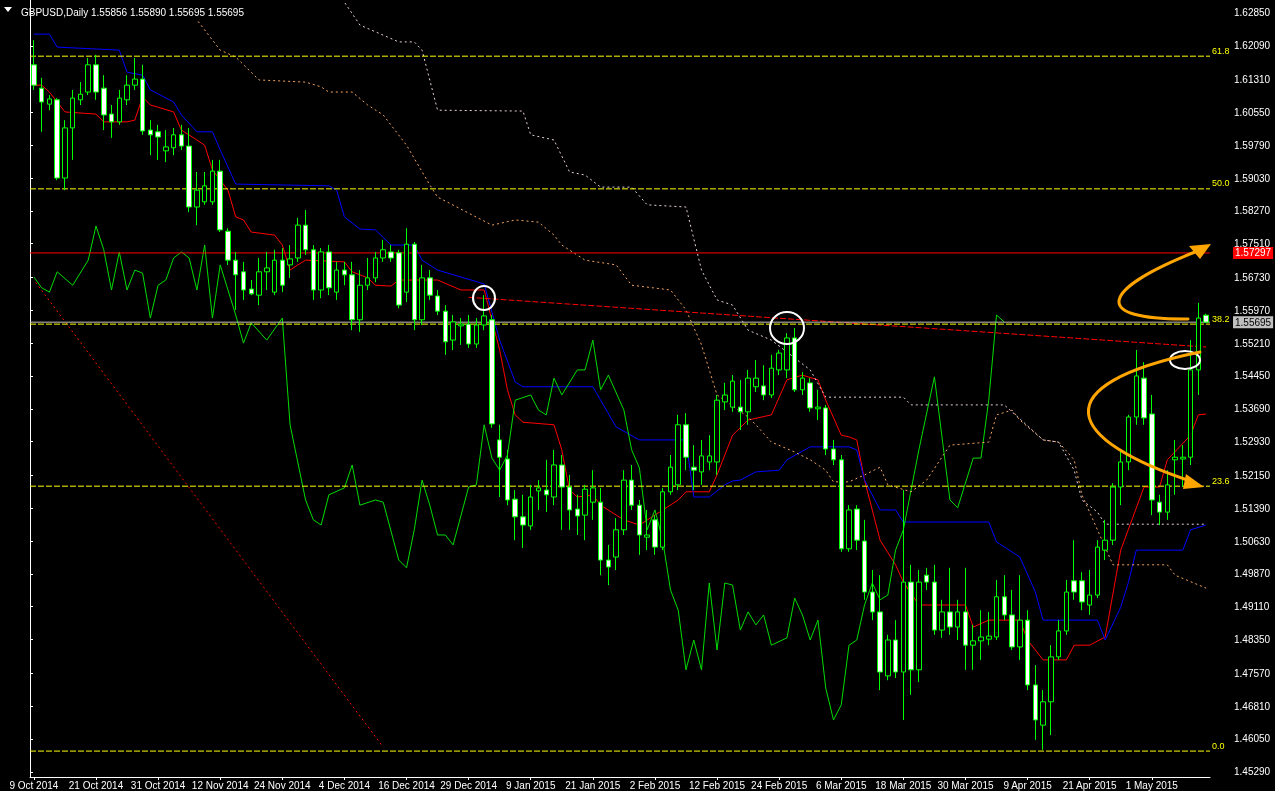 The image size is (1275, 791). What do you see at coordinates (1252, 310) in the screenshot?
I see `y-tick-label: 1.55970` at bounding box center [1252, 310].